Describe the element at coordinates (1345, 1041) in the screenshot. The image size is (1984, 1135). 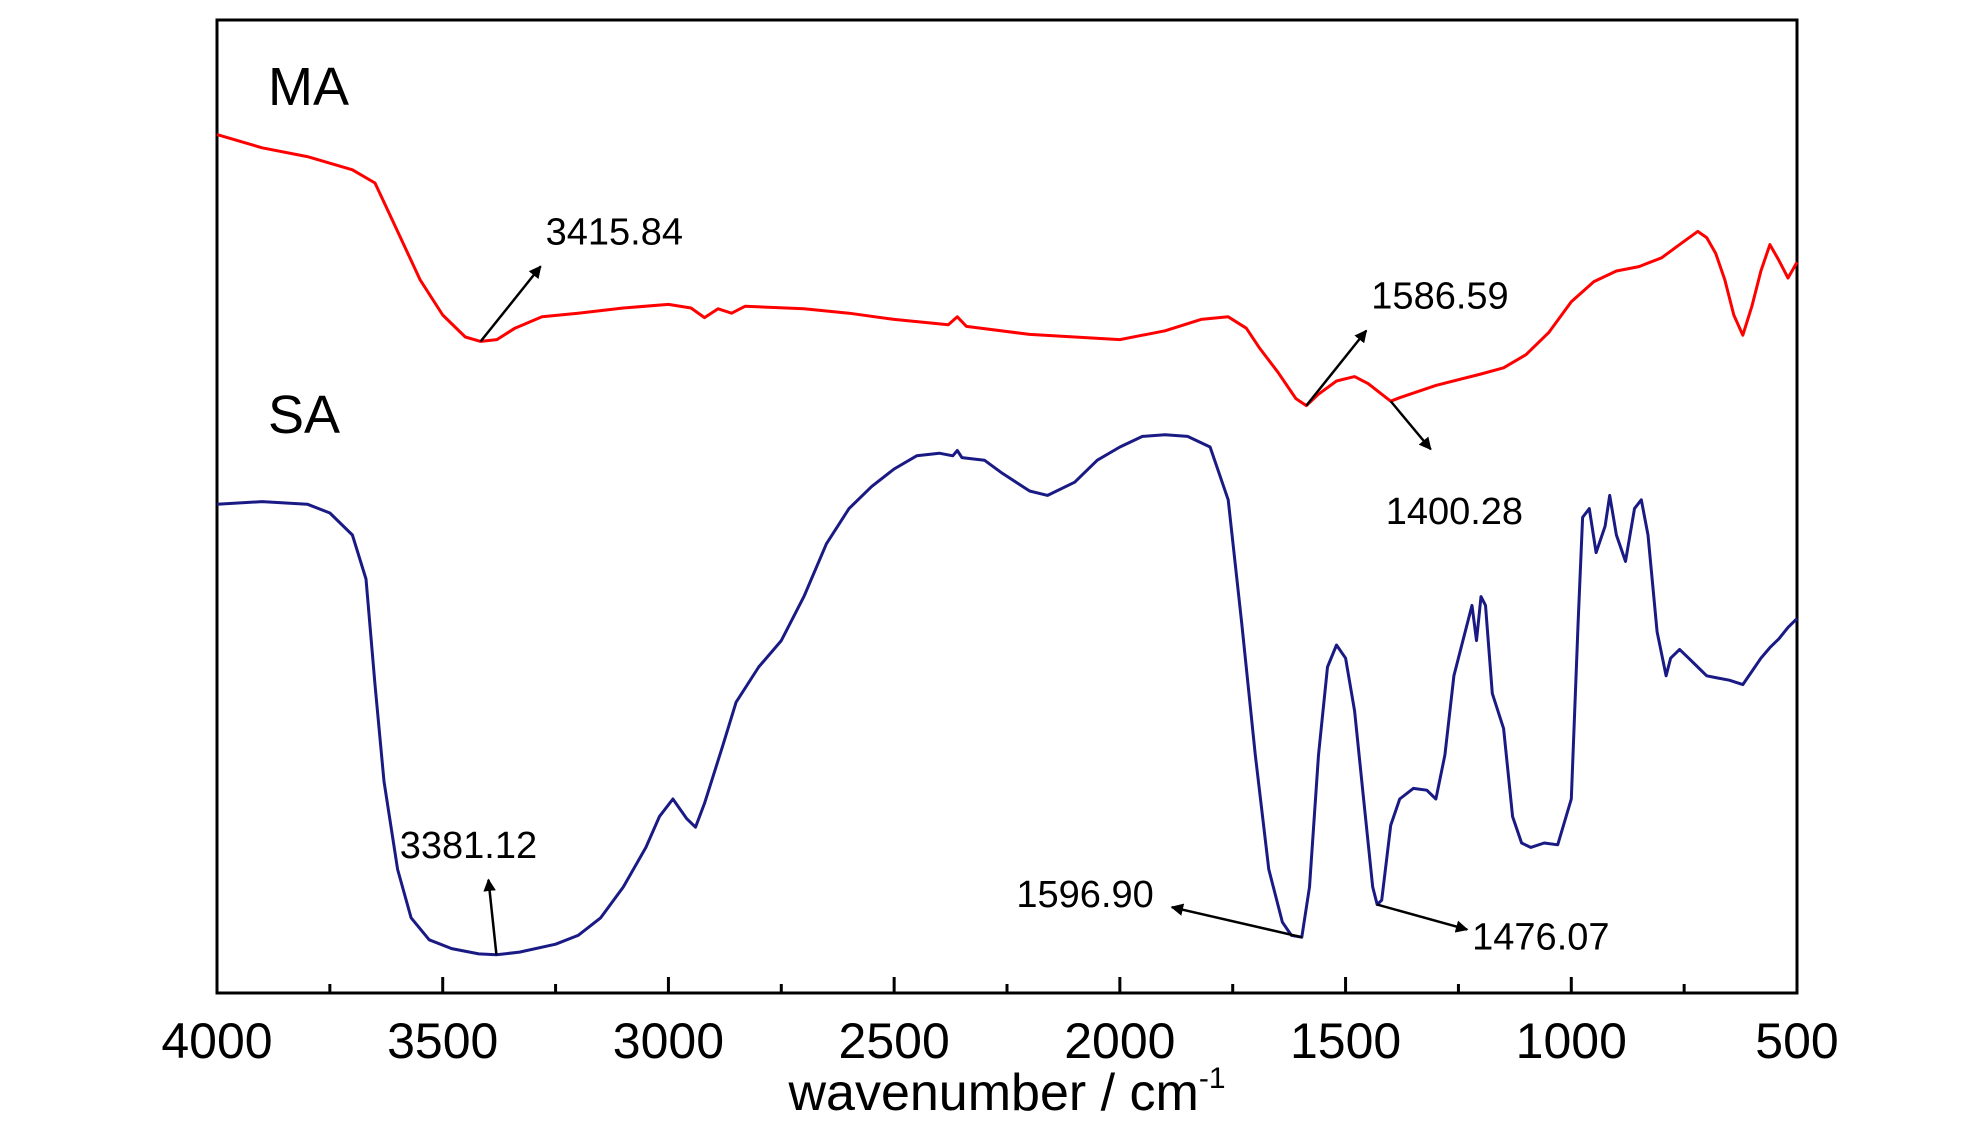
I see `x-tick-label: 1500` at that location.